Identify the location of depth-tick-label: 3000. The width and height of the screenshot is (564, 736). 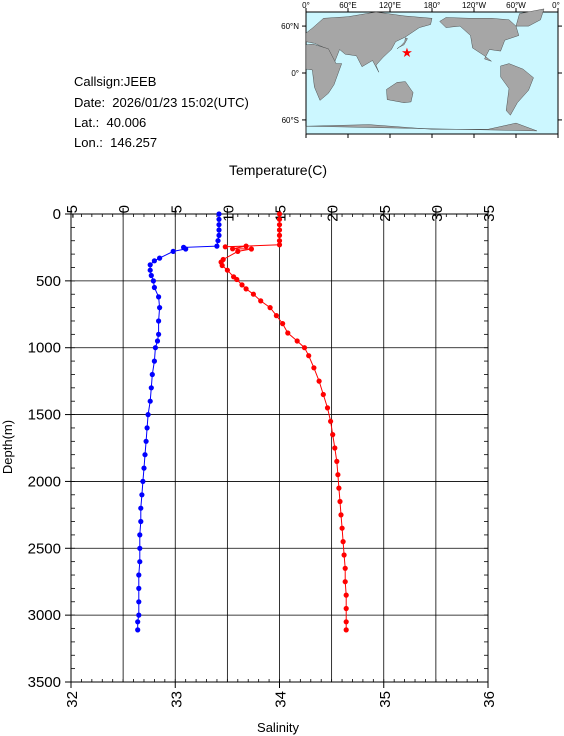
(44, 615).